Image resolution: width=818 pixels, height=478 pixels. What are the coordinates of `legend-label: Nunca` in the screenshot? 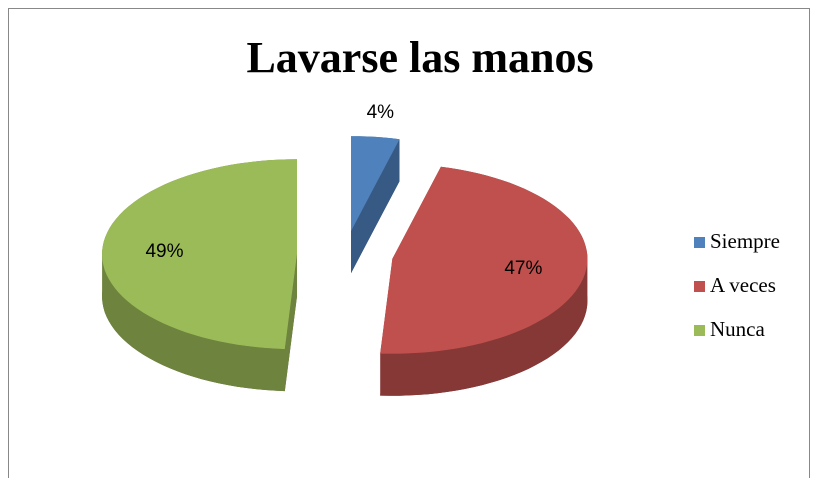 It's located at (737, 329).